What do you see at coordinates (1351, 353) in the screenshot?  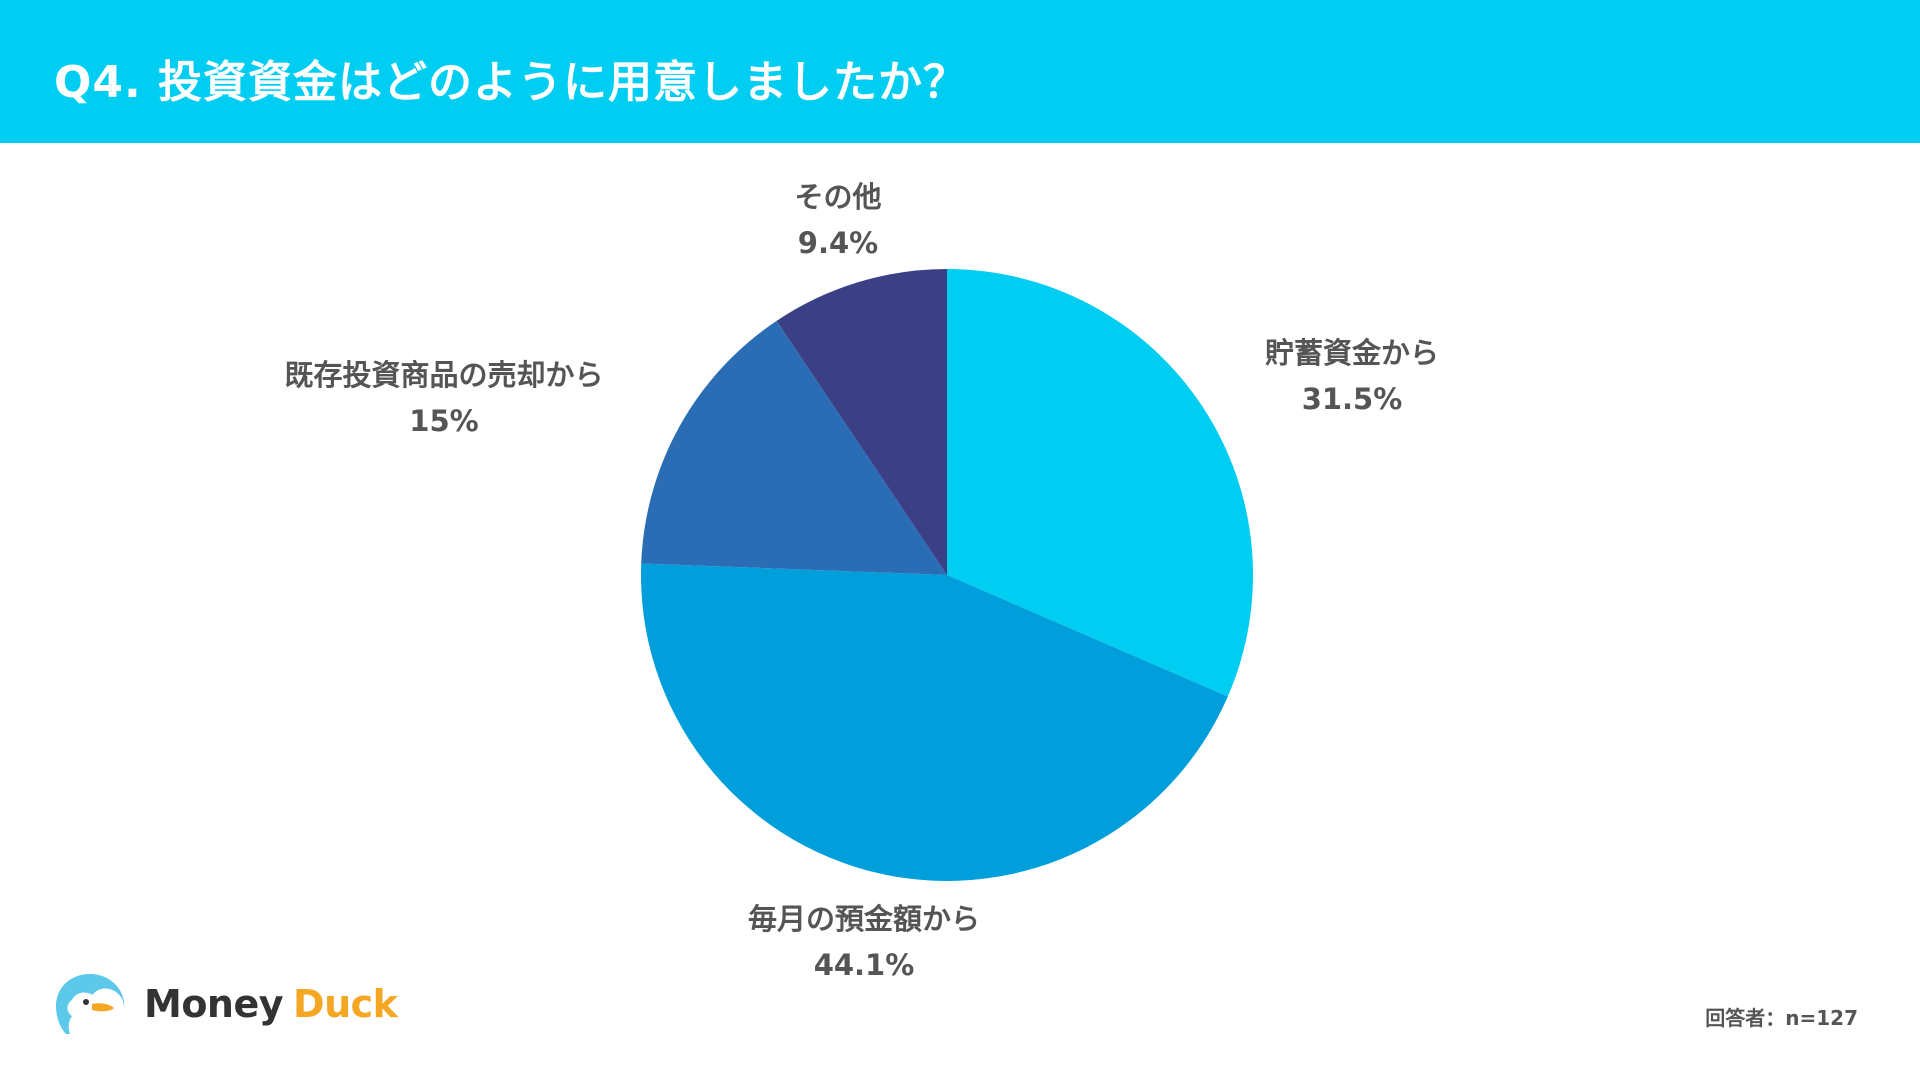 I see `slice-category-label: 貯蓄資金から` at bounding box center [1351, 353].